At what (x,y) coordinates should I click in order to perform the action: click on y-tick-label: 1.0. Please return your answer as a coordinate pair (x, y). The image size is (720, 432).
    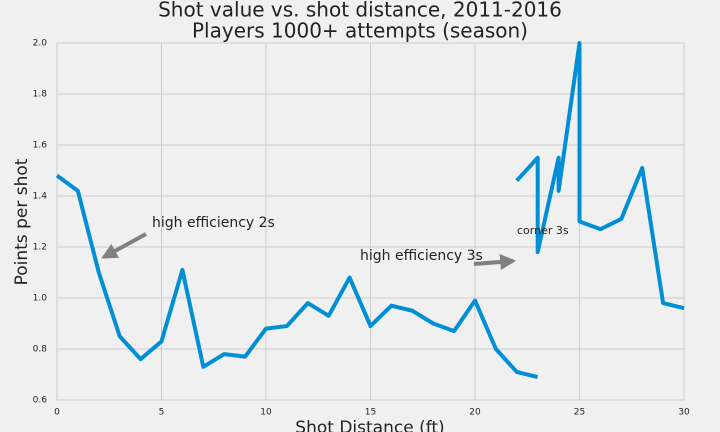
    Looking at the image, I should click on (40, 299).